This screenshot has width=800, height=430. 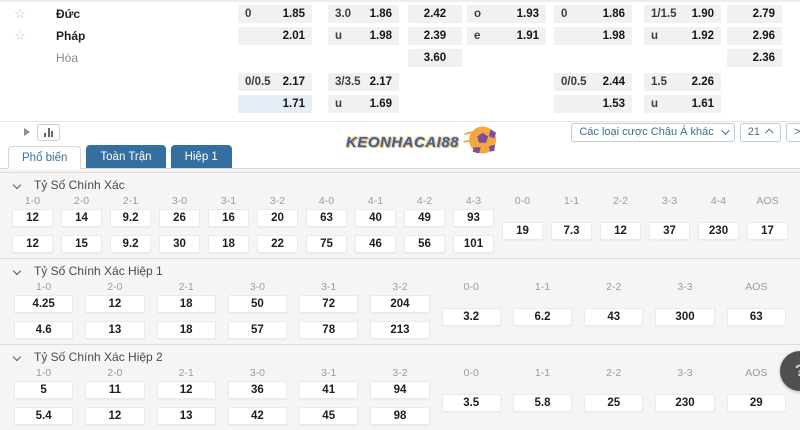 I want to click on odds-cell: 43, so click(x=614, y=317).